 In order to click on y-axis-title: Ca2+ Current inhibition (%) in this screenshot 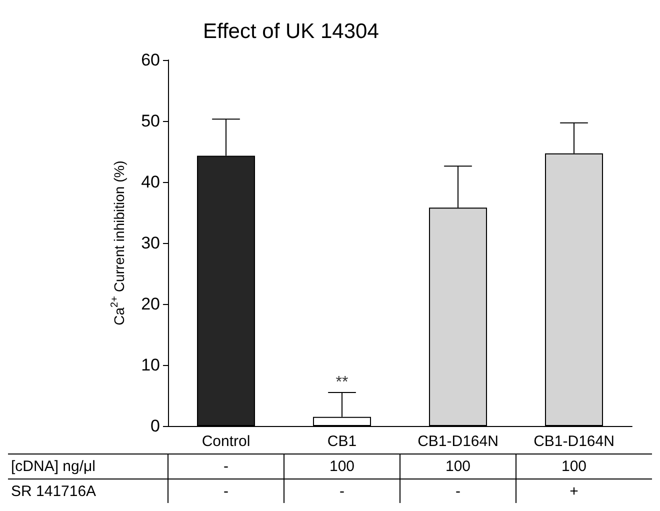, I will do `click(118, 243)`.